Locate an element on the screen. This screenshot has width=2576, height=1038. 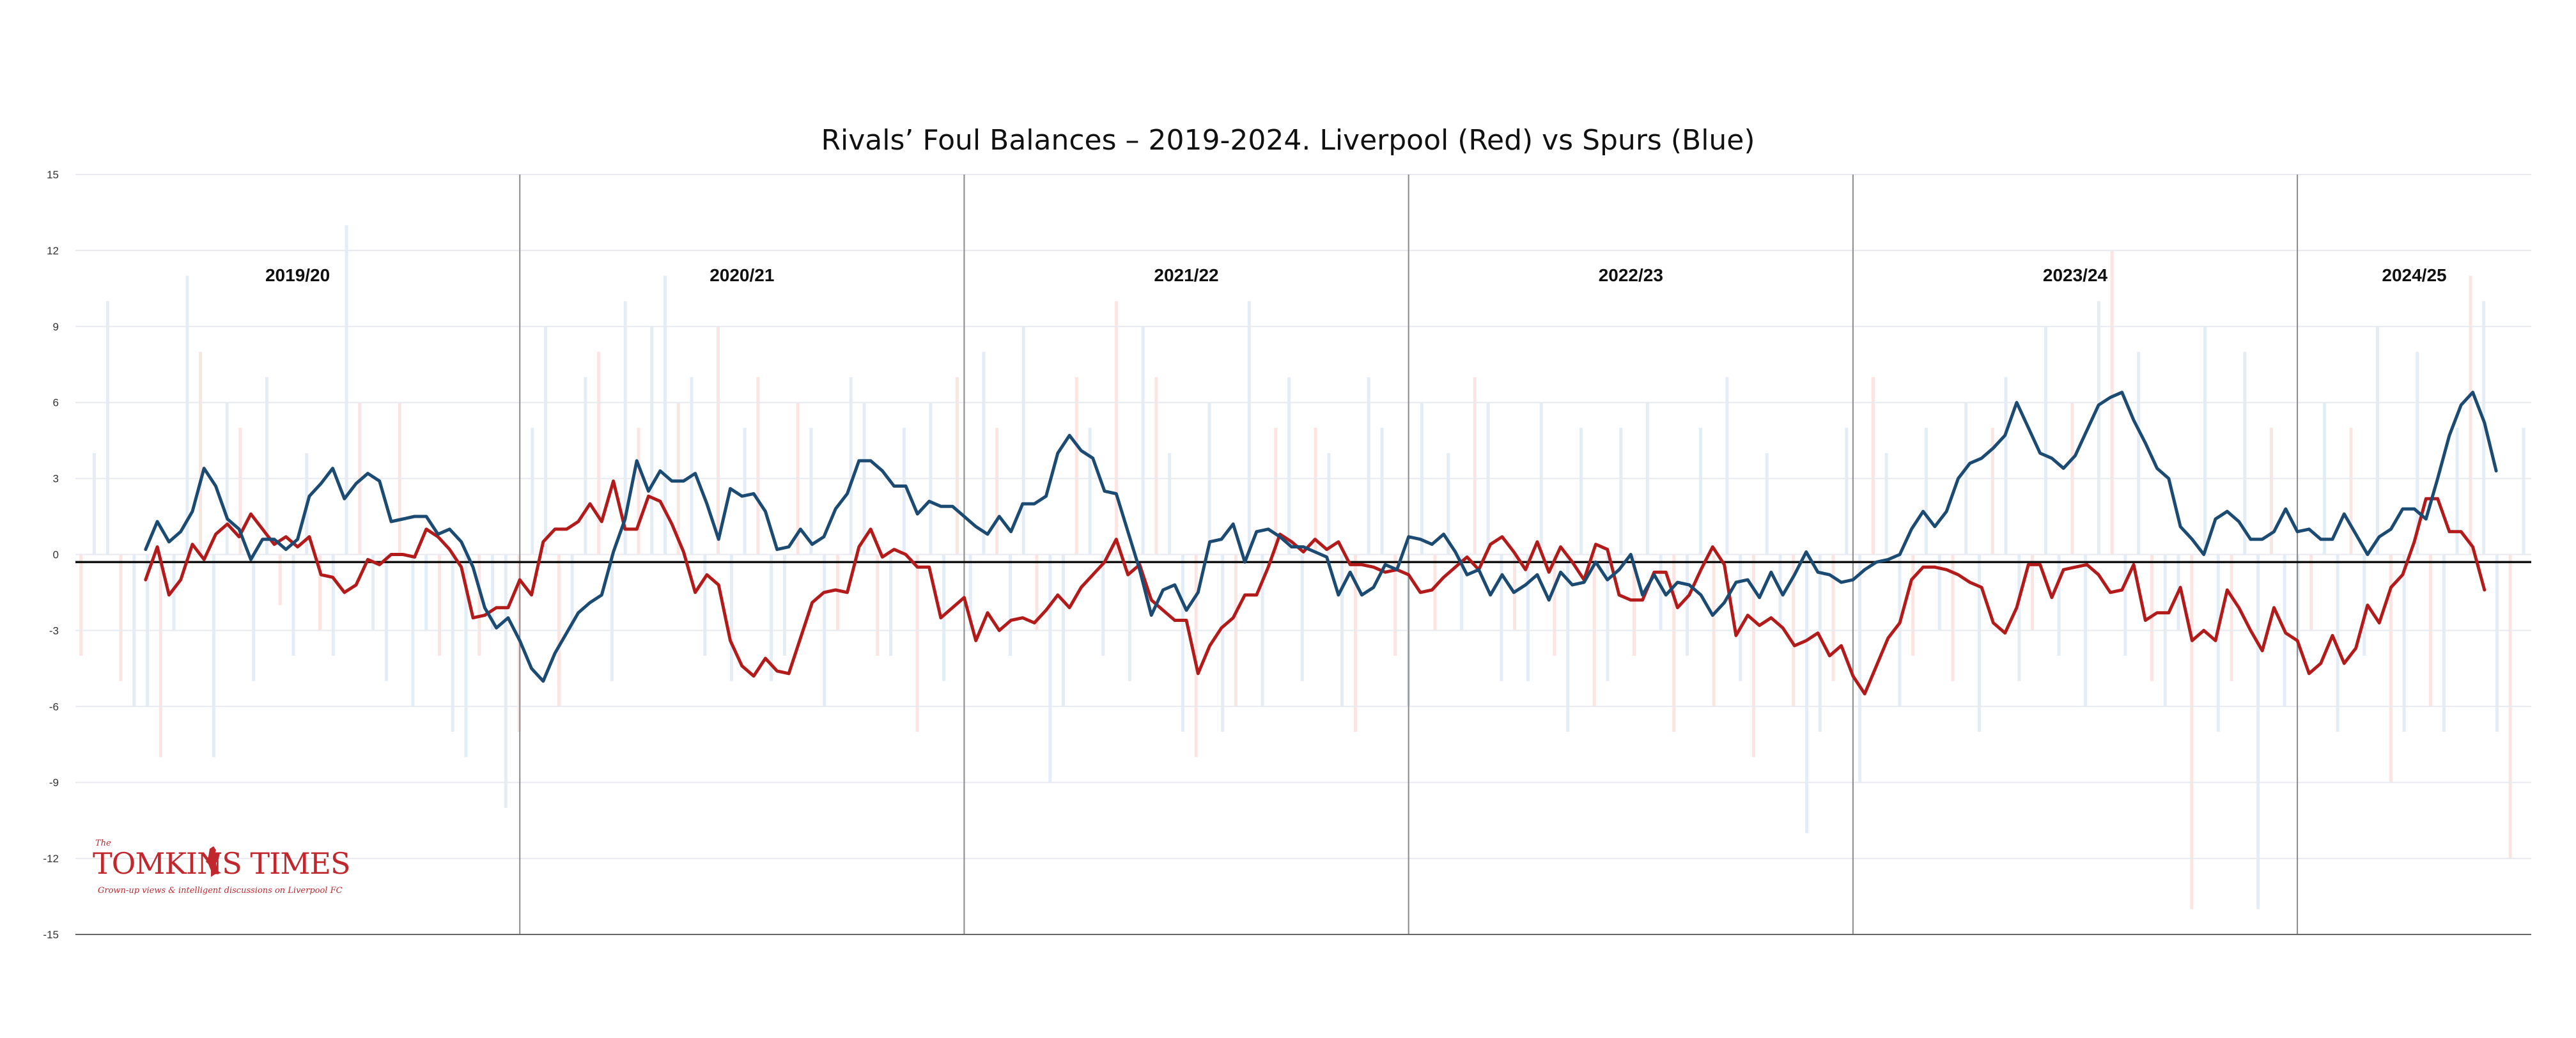
y-tick-label: 15 is located at coordinates (53, 175).